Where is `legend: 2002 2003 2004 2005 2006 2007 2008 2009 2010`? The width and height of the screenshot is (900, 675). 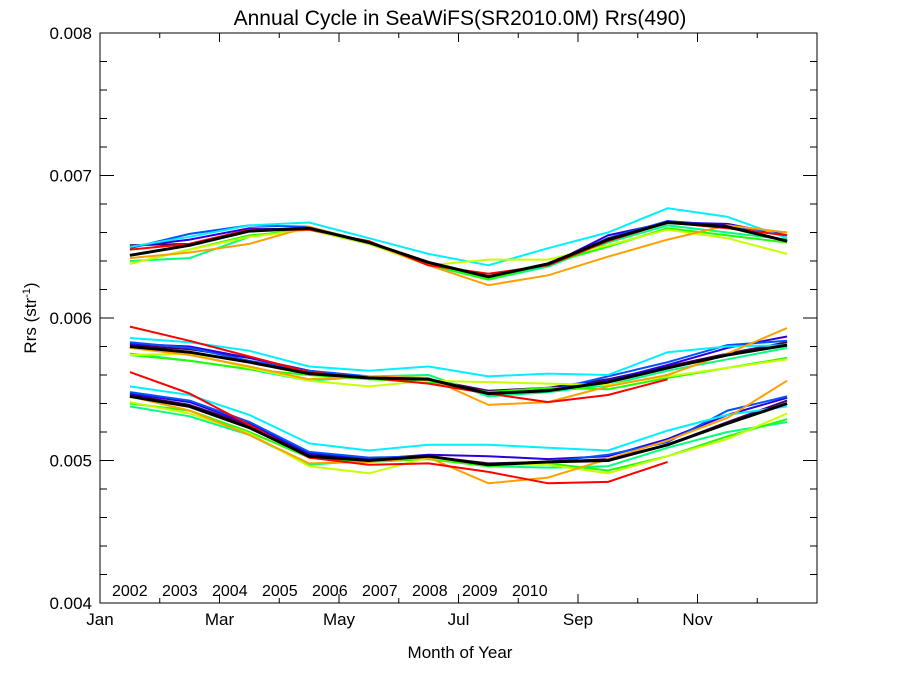
legend: 2002 2003 2004 2005 2006 2007 2008 2009 2010 is located at coordinates (330, 591).